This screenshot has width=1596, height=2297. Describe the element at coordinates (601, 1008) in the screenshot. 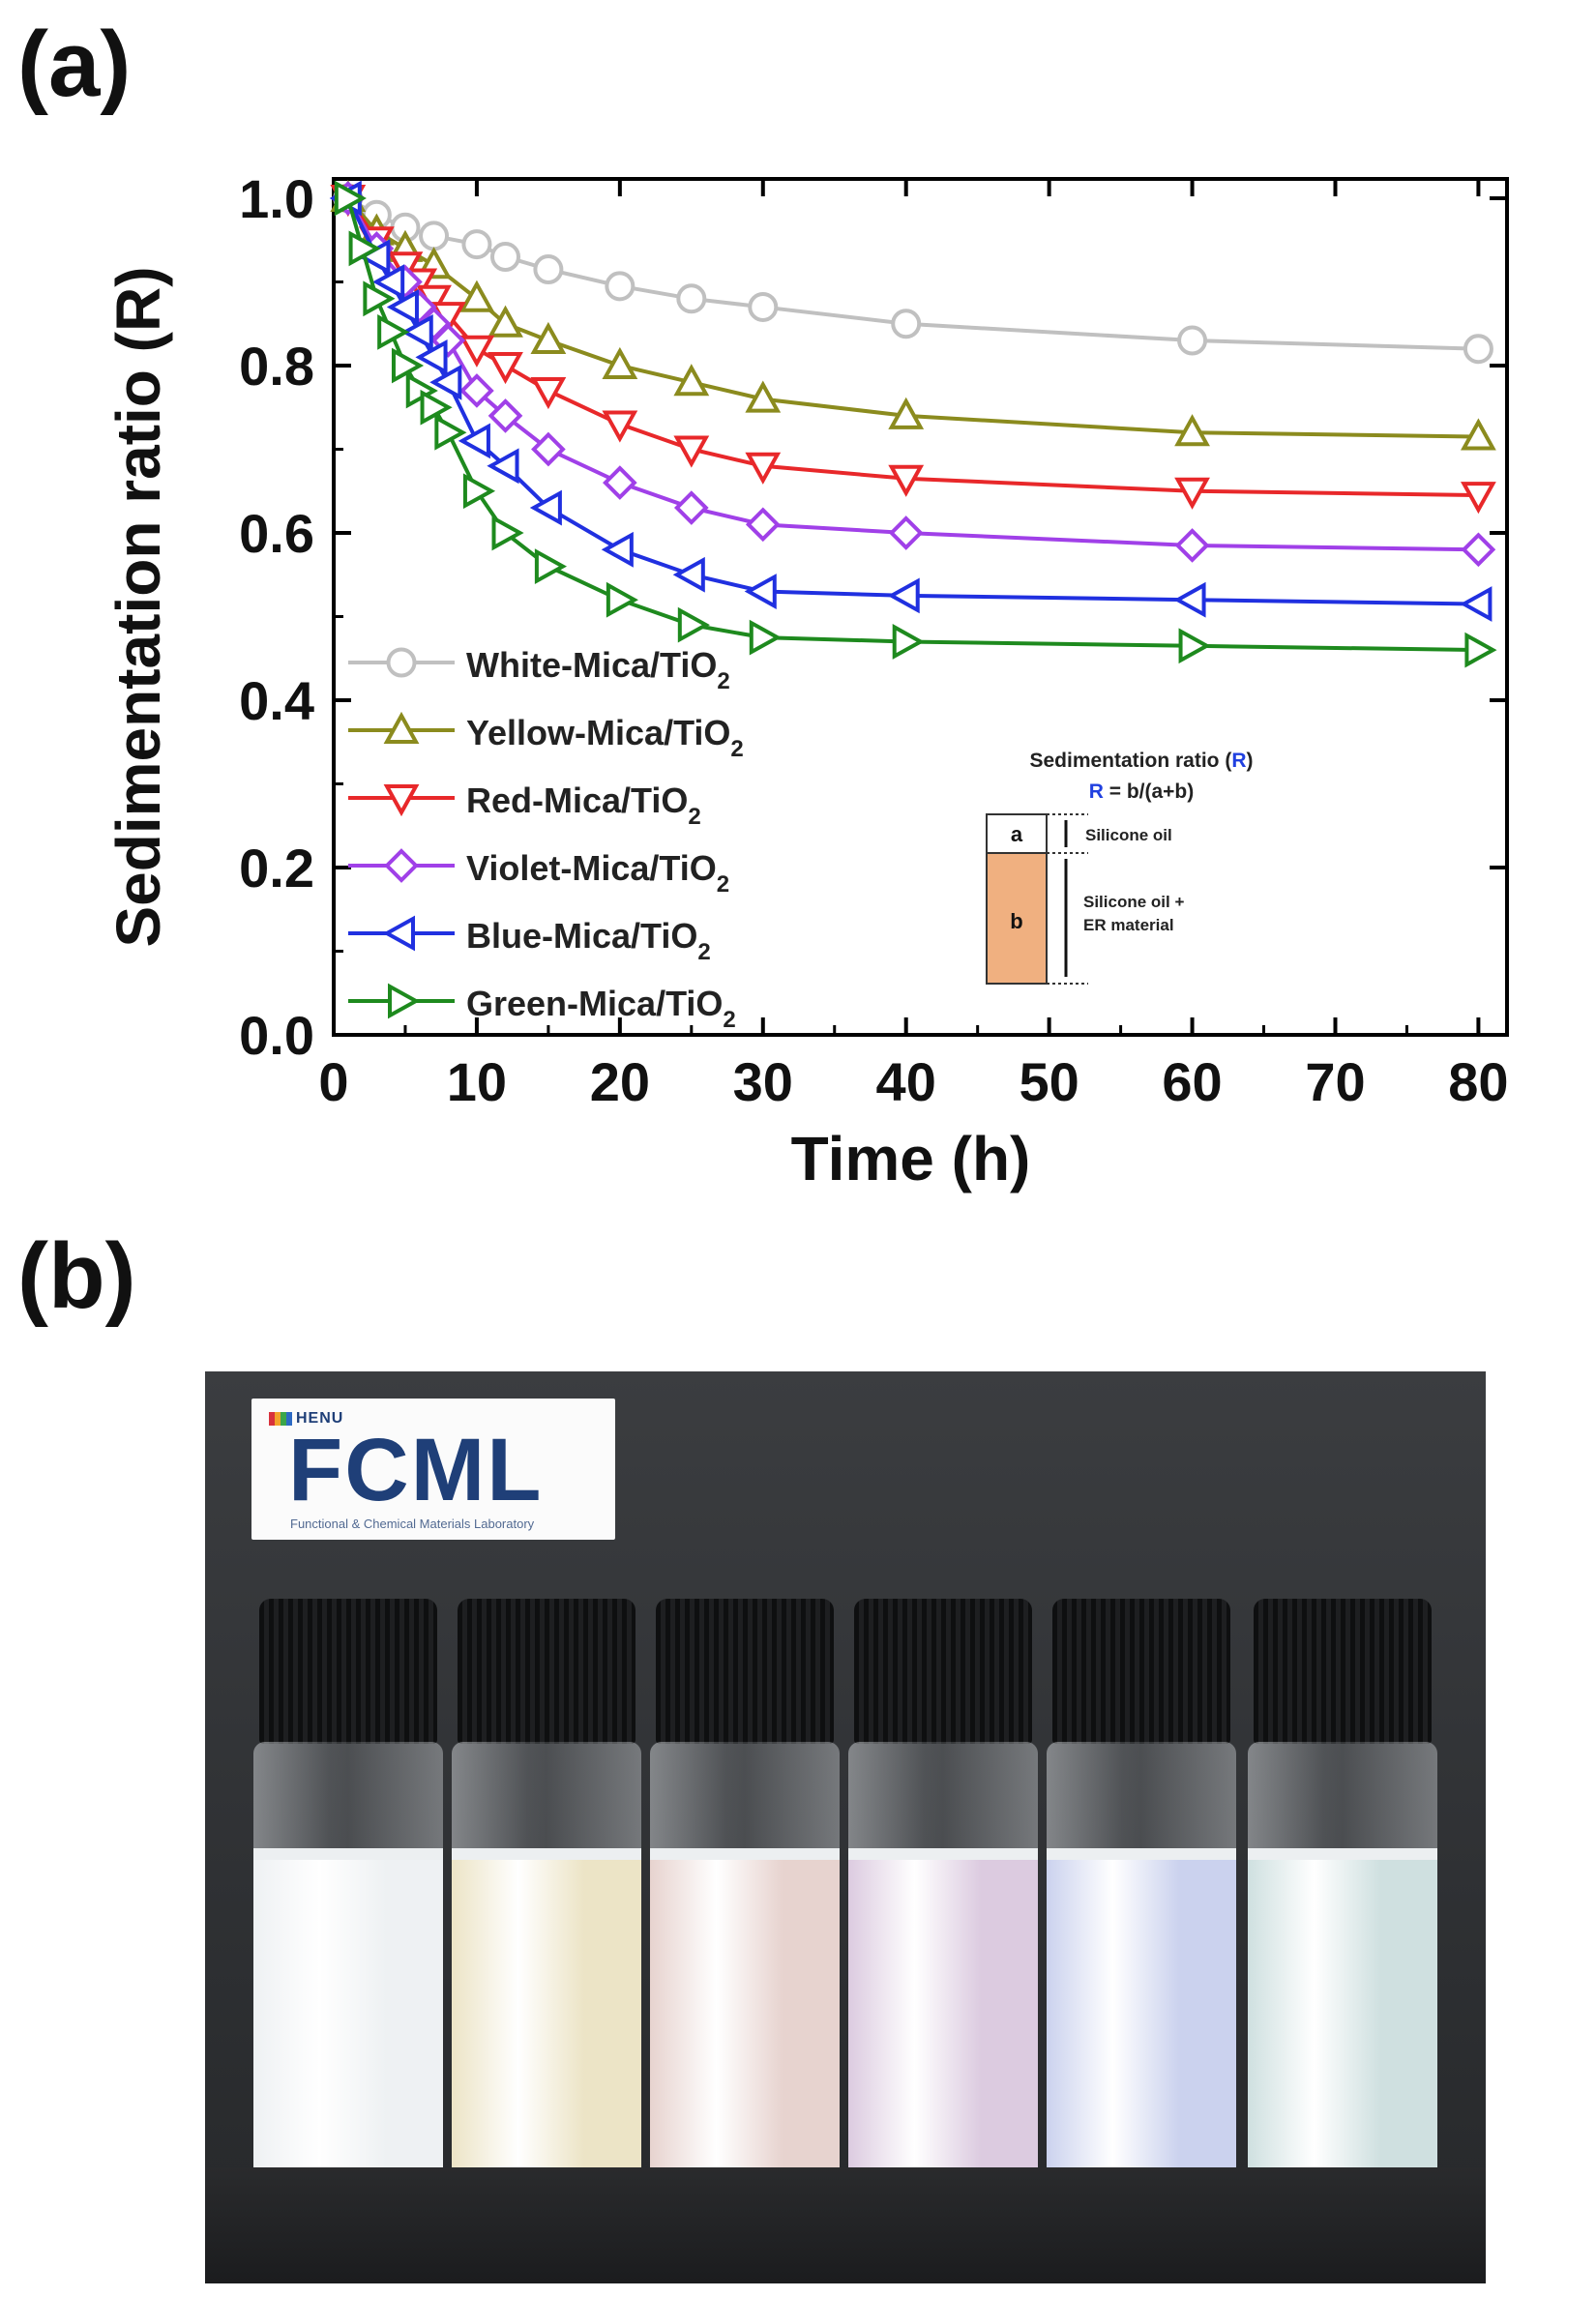

I see `legend-label: Green-Mica/TiO2` at that location.